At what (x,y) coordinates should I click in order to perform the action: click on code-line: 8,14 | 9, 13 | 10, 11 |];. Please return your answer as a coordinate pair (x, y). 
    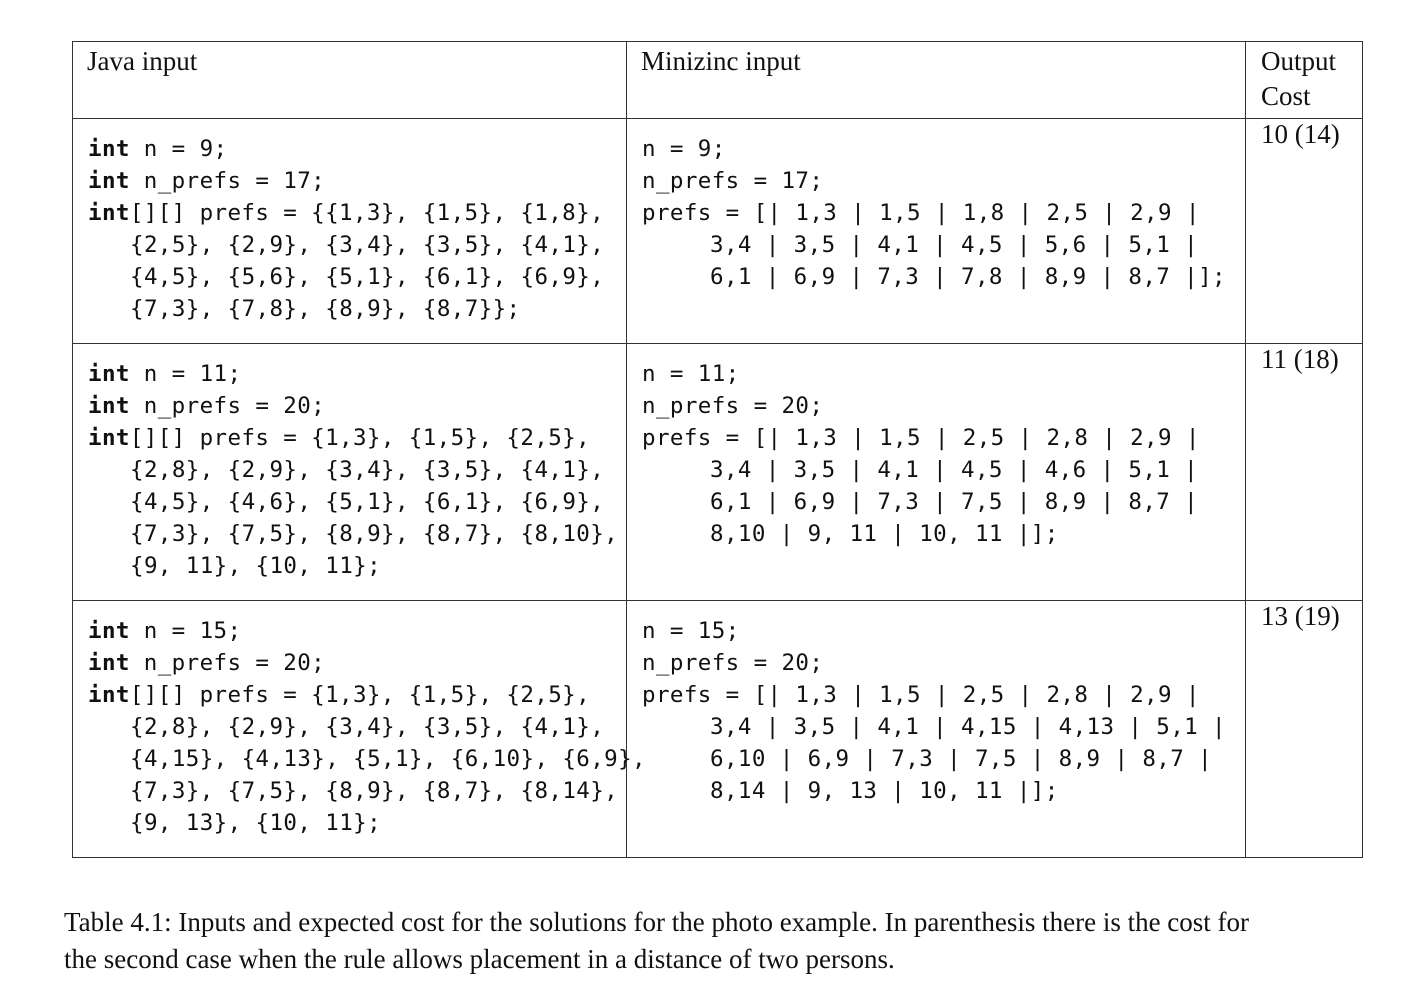
    Looking at the image, I should click on (884, 791).